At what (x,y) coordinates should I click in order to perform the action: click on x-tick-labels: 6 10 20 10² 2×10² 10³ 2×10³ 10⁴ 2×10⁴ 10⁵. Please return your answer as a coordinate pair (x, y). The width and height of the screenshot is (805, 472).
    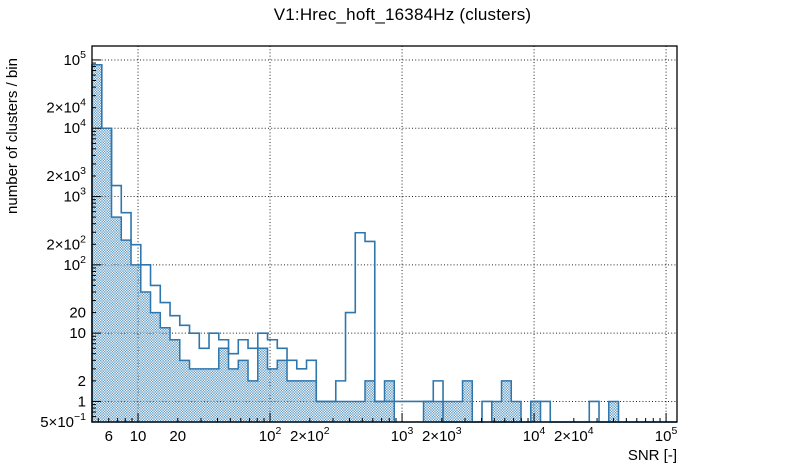
    Looking at the image, I should click on (391, 435).